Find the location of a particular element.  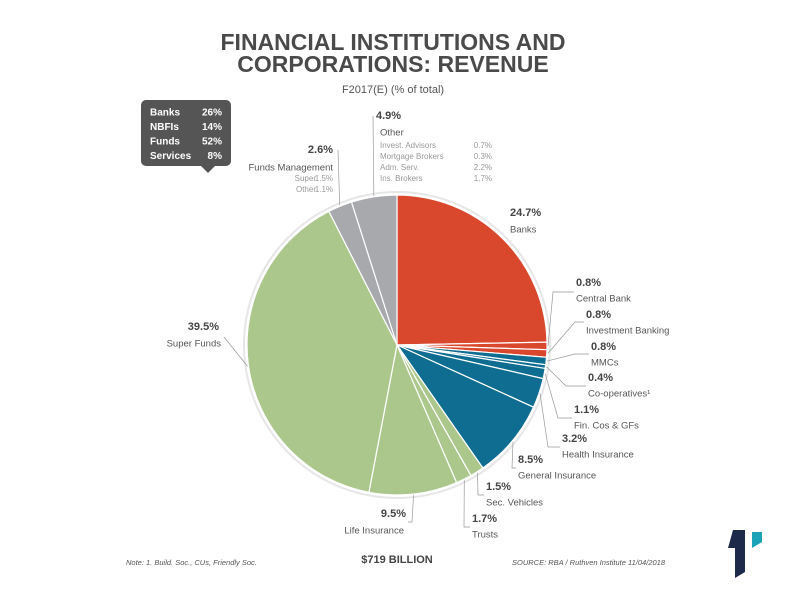

breakdown-name: Super is located at coordinates (306, 178).